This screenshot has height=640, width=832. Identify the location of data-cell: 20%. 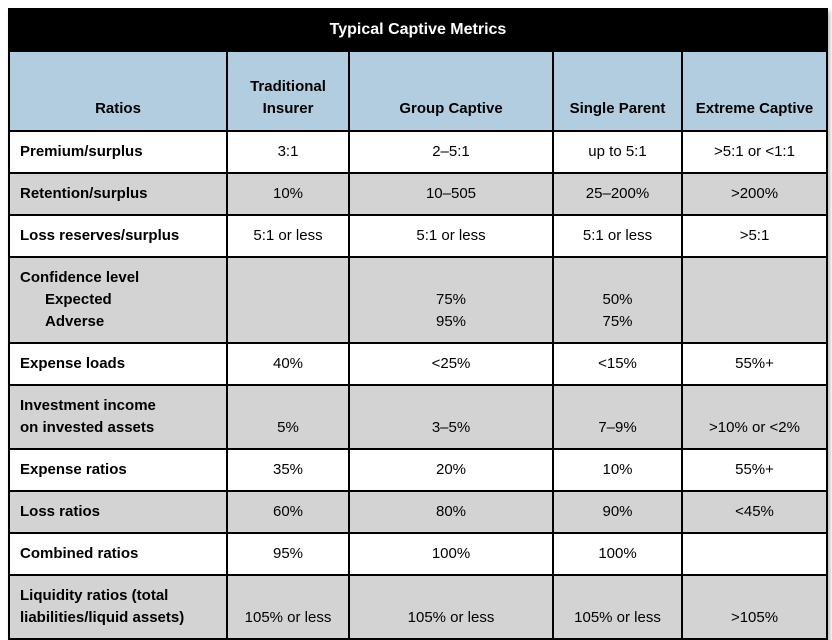
(451, 470).